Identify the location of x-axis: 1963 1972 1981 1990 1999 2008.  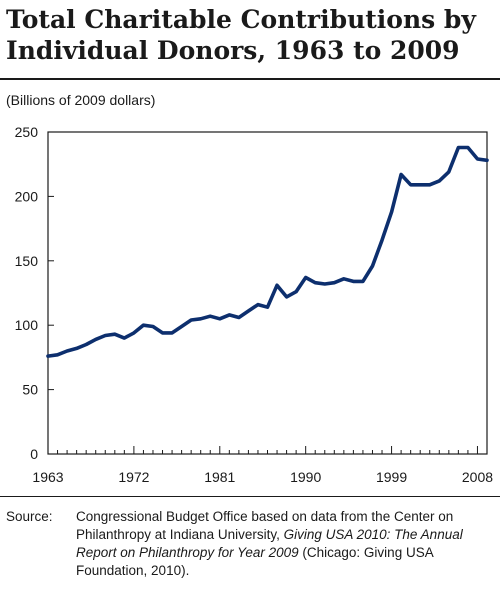
(262, 465).